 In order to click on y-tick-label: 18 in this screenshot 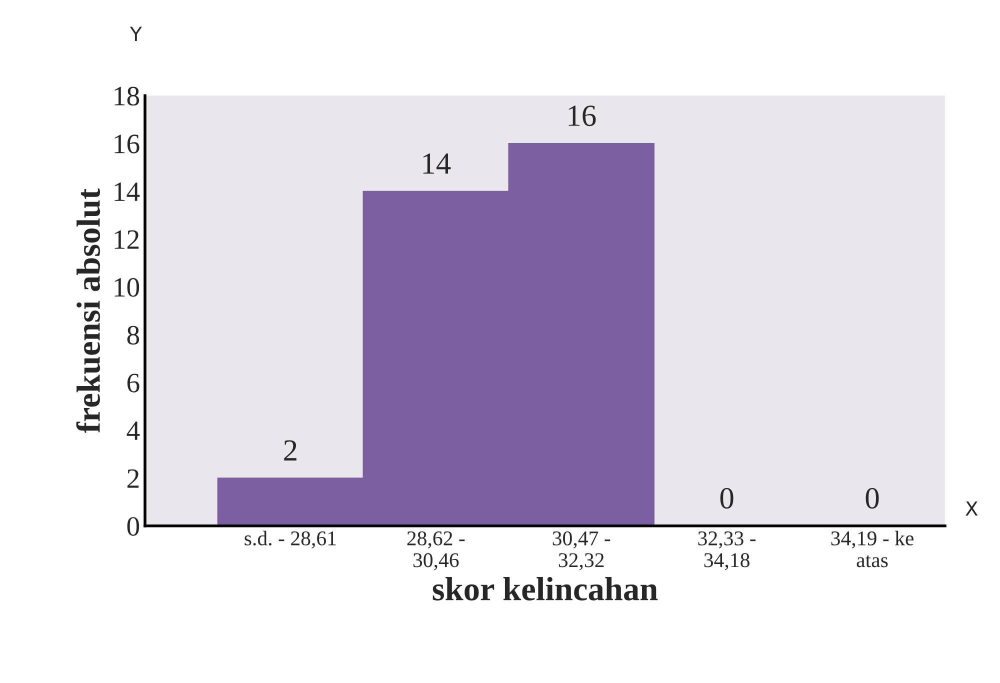, I will do `click(127, 96)`.